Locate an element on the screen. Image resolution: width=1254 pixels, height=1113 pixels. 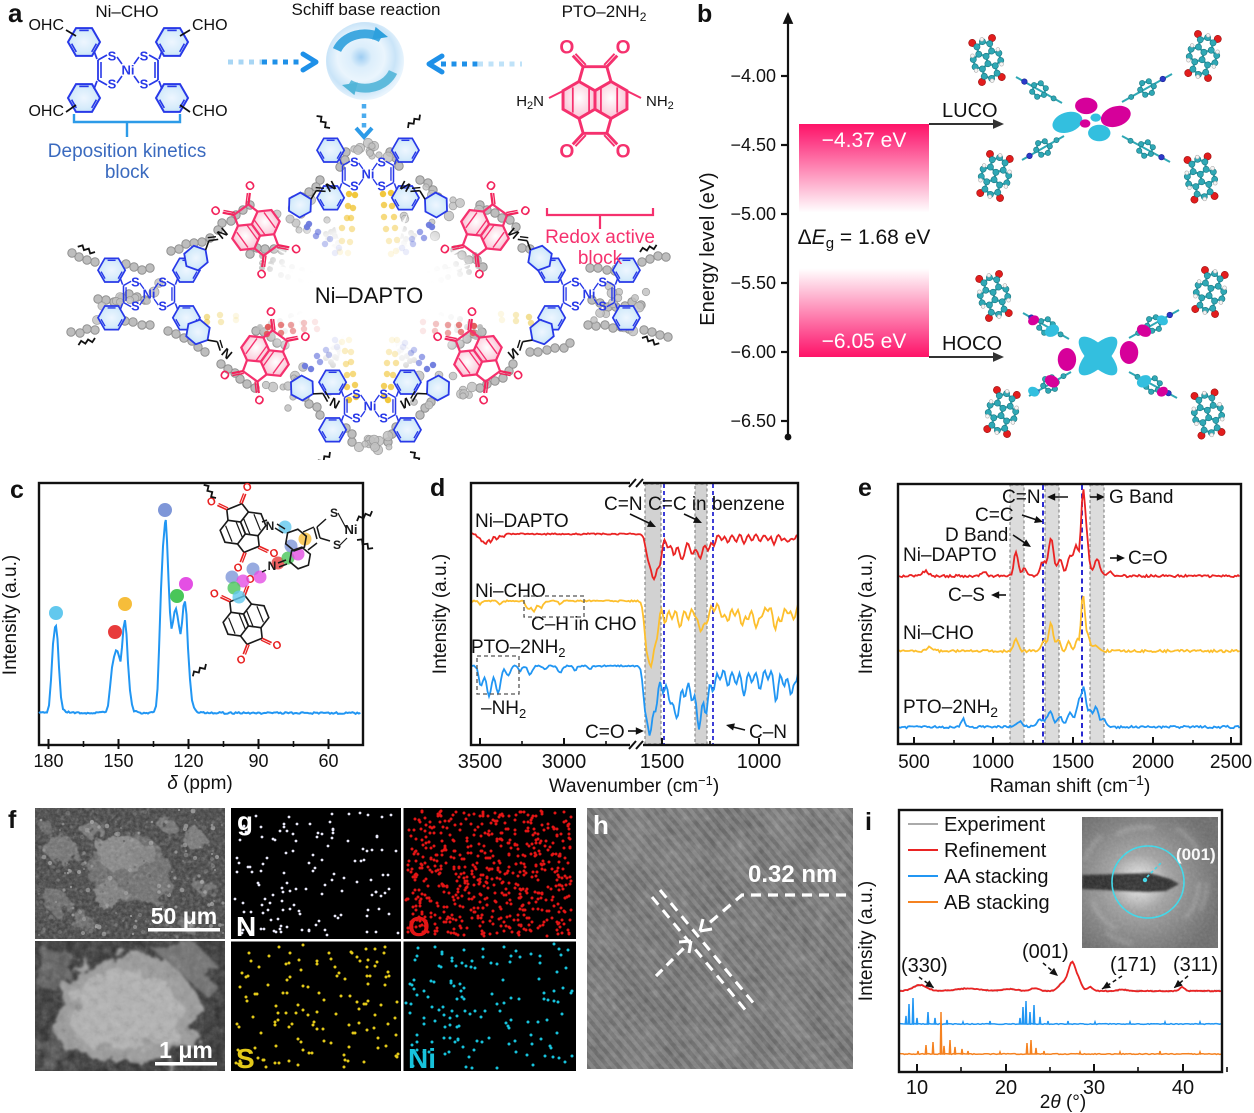
svg-text: b is located at coordinates (704, 14).